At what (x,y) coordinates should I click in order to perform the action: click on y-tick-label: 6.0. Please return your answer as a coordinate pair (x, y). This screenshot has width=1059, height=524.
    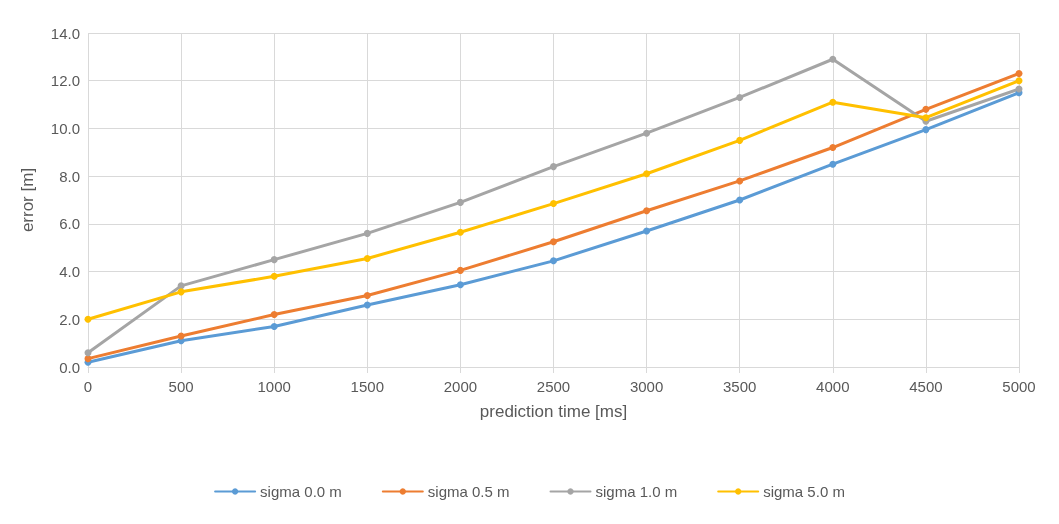
    Looking at the image, I should click on (69, 224).